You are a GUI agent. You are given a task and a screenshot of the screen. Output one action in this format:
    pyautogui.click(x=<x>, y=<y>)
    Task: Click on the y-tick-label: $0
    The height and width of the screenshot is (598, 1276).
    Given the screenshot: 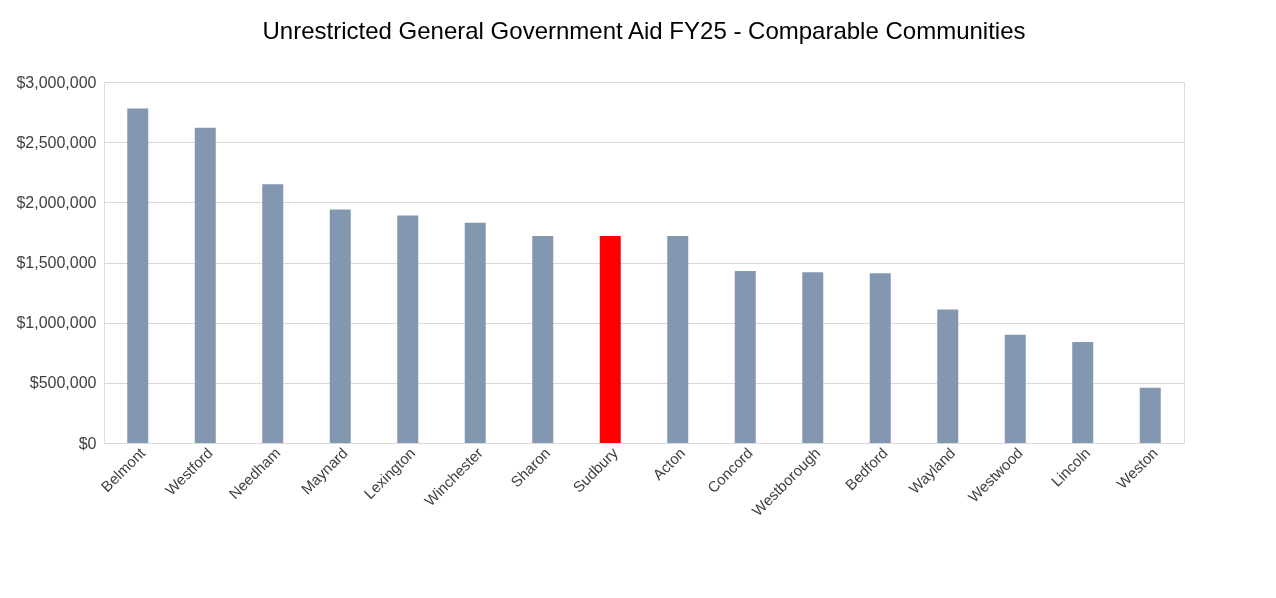 What is the action you would take?
    pyautogui.click(x=87, y=443)
    